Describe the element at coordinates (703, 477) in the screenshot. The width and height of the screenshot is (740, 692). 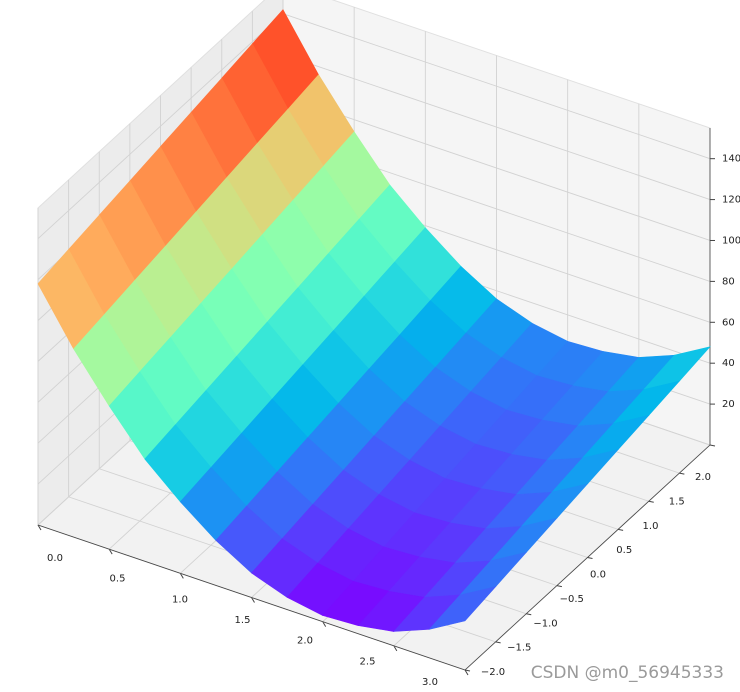
I see `y-tick-label: 2.0` at that location.